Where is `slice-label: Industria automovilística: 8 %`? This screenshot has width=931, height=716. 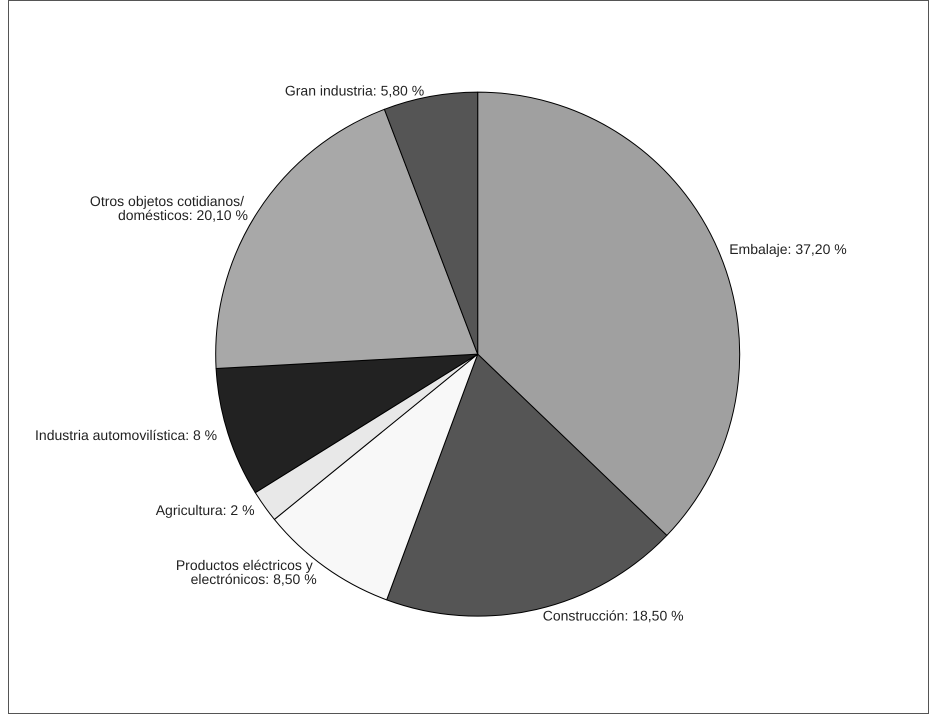
slice-label: Industria automovilística: 8 % is located at coordinates (126, 434).